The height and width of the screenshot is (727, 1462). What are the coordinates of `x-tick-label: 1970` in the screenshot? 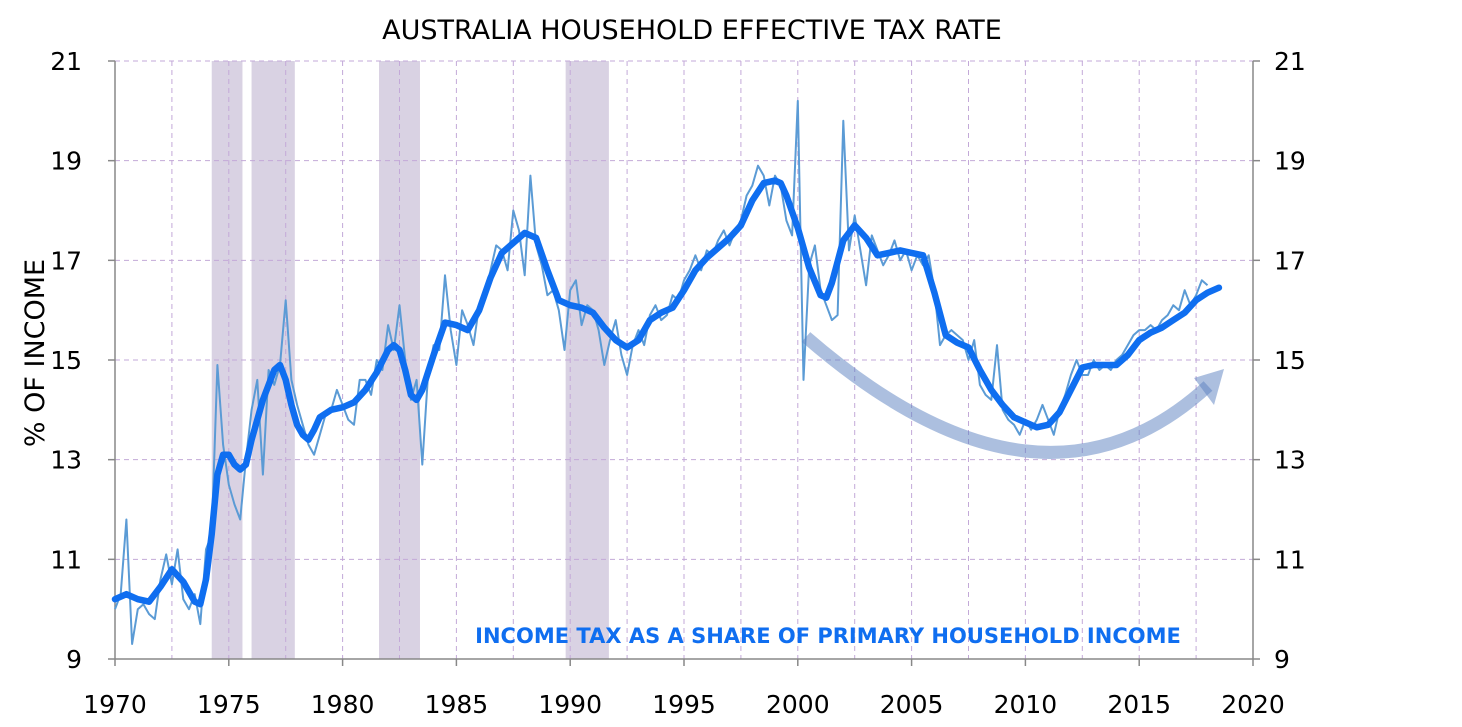 It's located at (115, 704).